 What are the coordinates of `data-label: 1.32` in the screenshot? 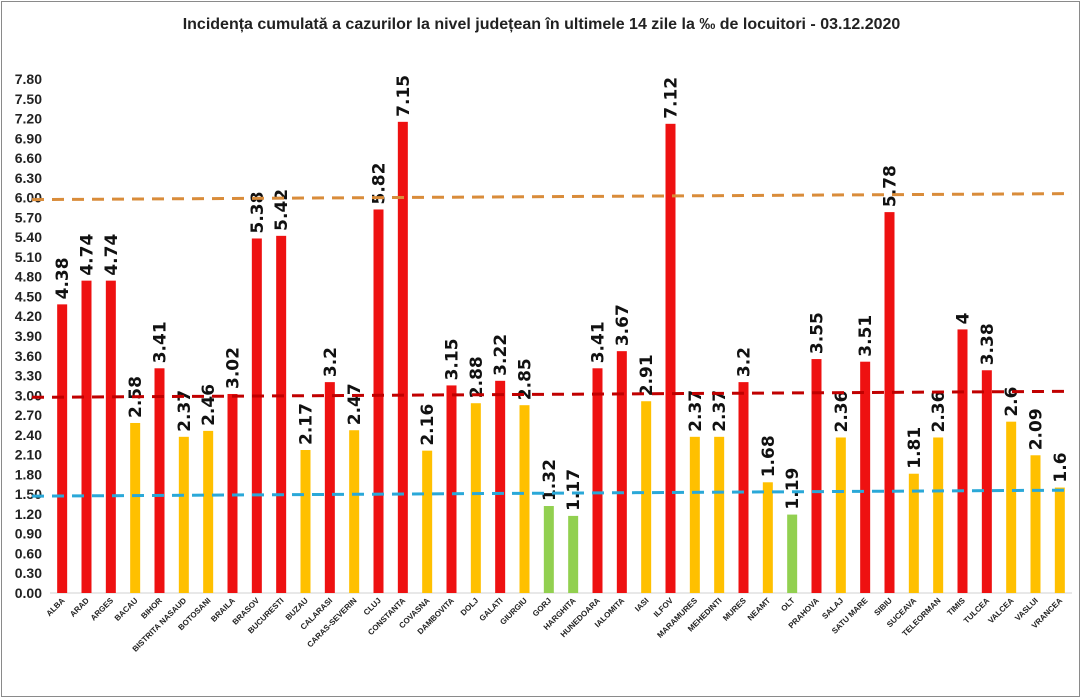 It's located at (550, 480).